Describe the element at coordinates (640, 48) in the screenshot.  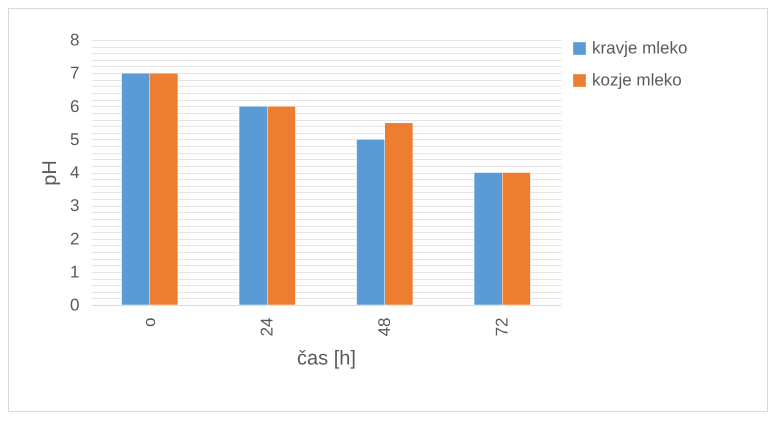
I see `legend-label: kravje mleko` at that location.